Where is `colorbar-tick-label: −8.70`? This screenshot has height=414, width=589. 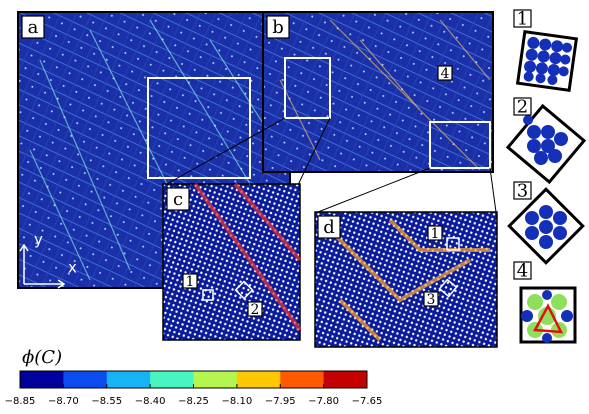 colorbar-tick-label: −8.70 is located at coordinates (63, 401).